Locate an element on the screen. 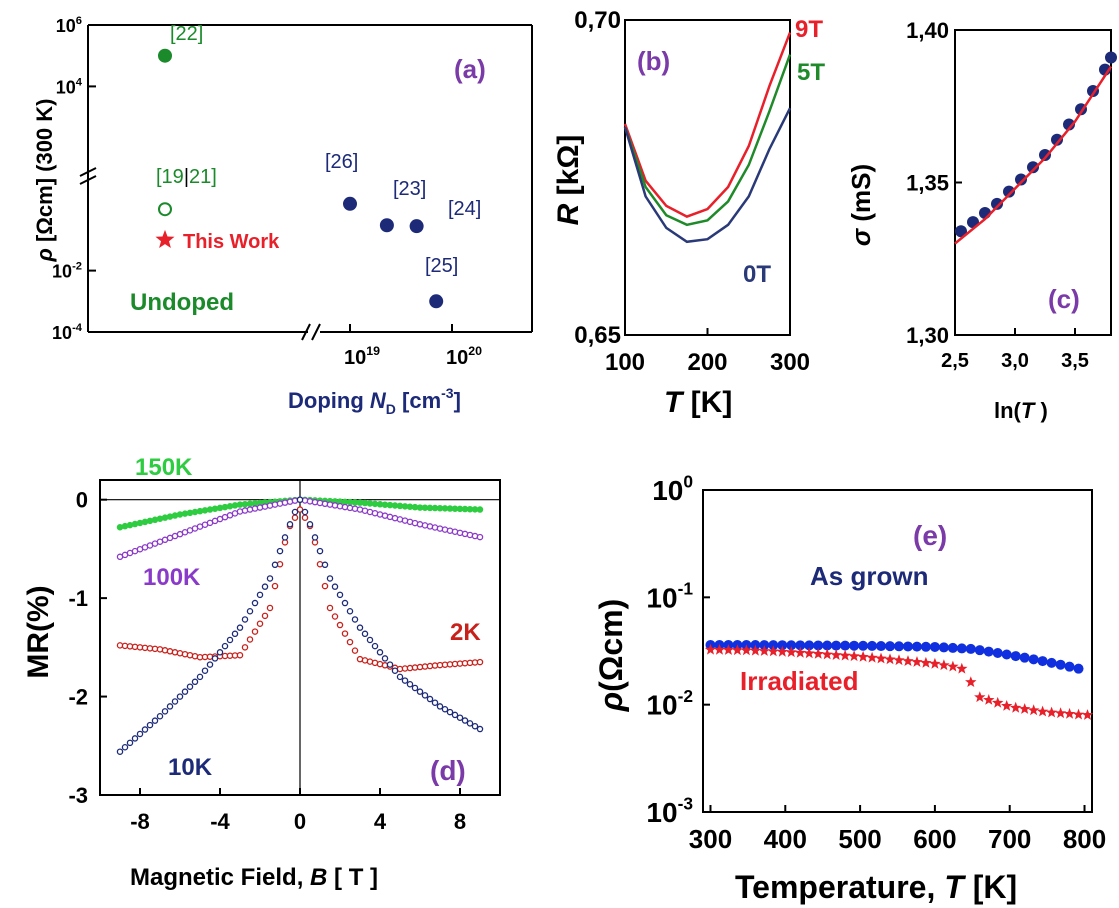 This screenshot has width=1119, height=908. c-x-tick-label: 3,0 is located at coordinates (1015, 361).